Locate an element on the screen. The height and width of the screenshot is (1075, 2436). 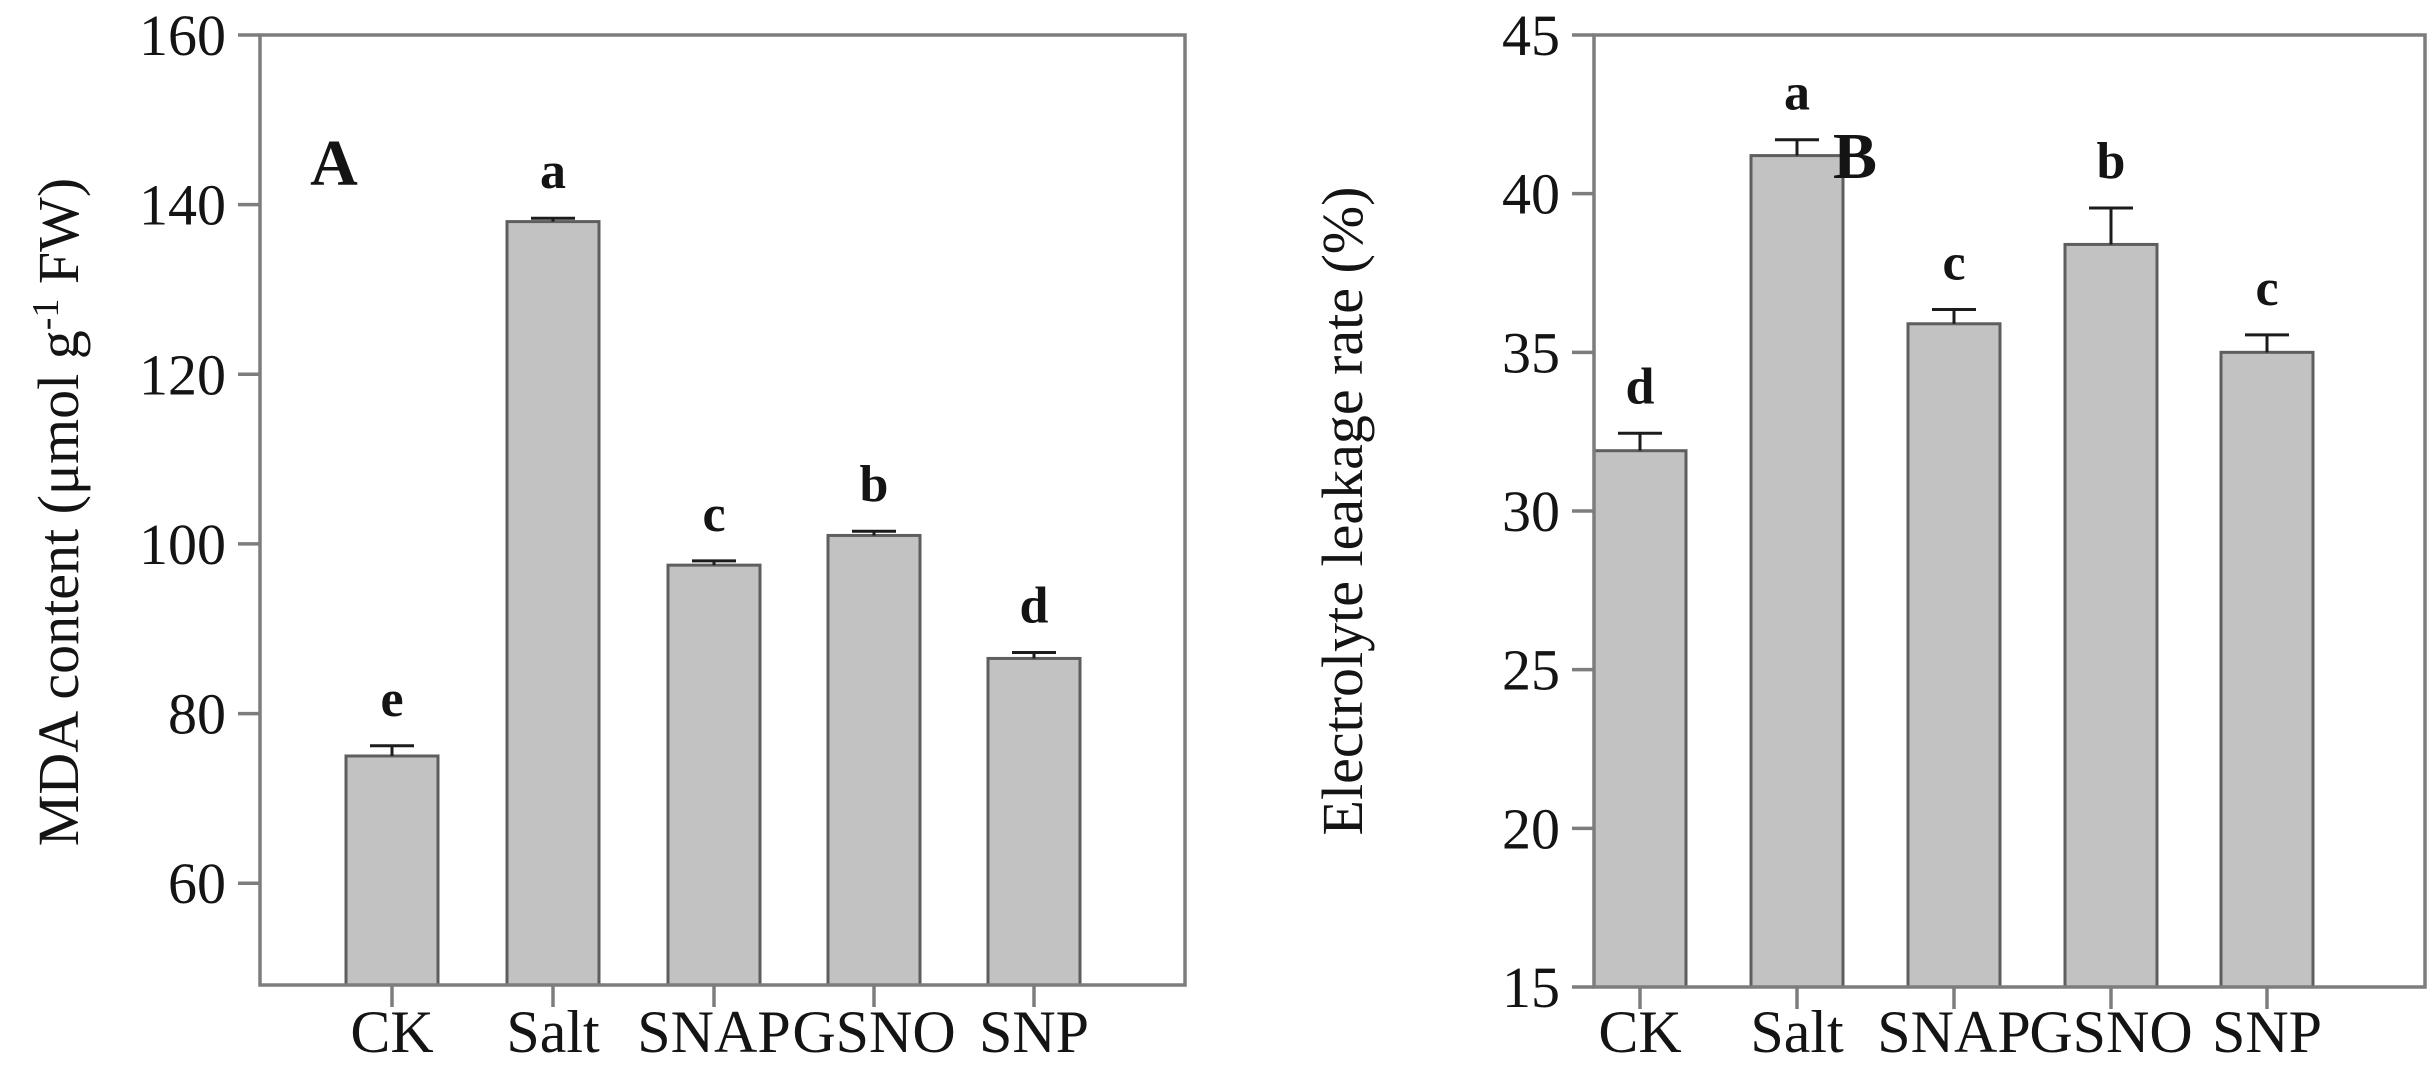
y-tick-label-a-80: 80 is located at coordinates (197, 714).